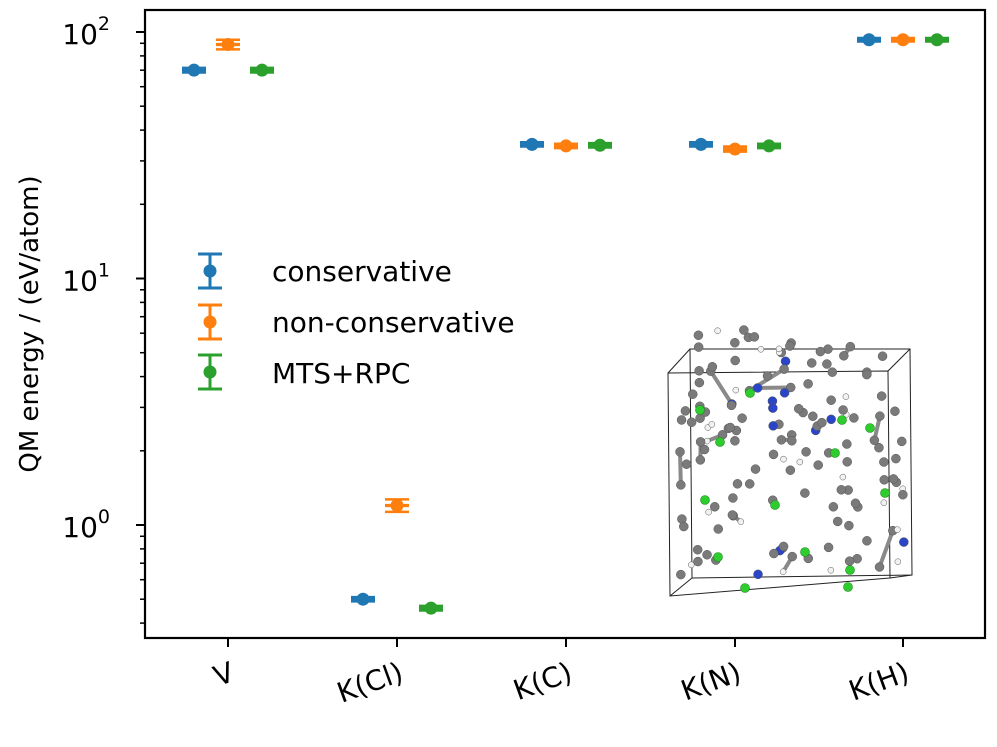  I want to click on y-tick-label: 10⁰, so click(86, 525).